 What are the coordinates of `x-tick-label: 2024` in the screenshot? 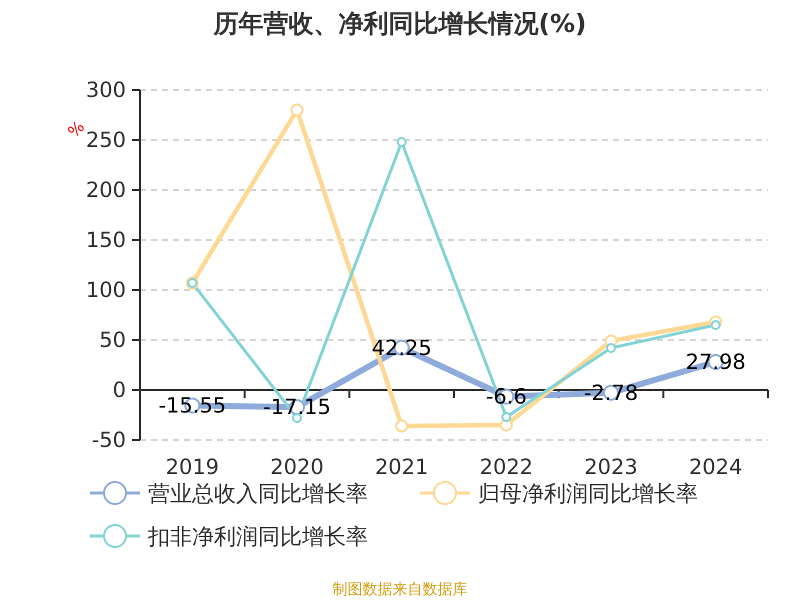 It's located at (715, 467).